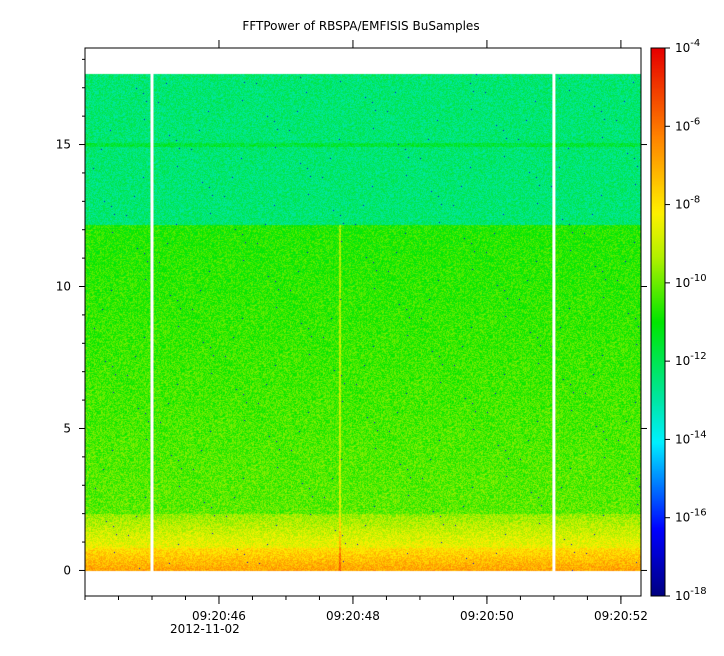 Image resolution: width=724 pixels, height=656 pixels. I want to click on colorbar-tick-label: 10⁻¹⁶, so click(691, 516).